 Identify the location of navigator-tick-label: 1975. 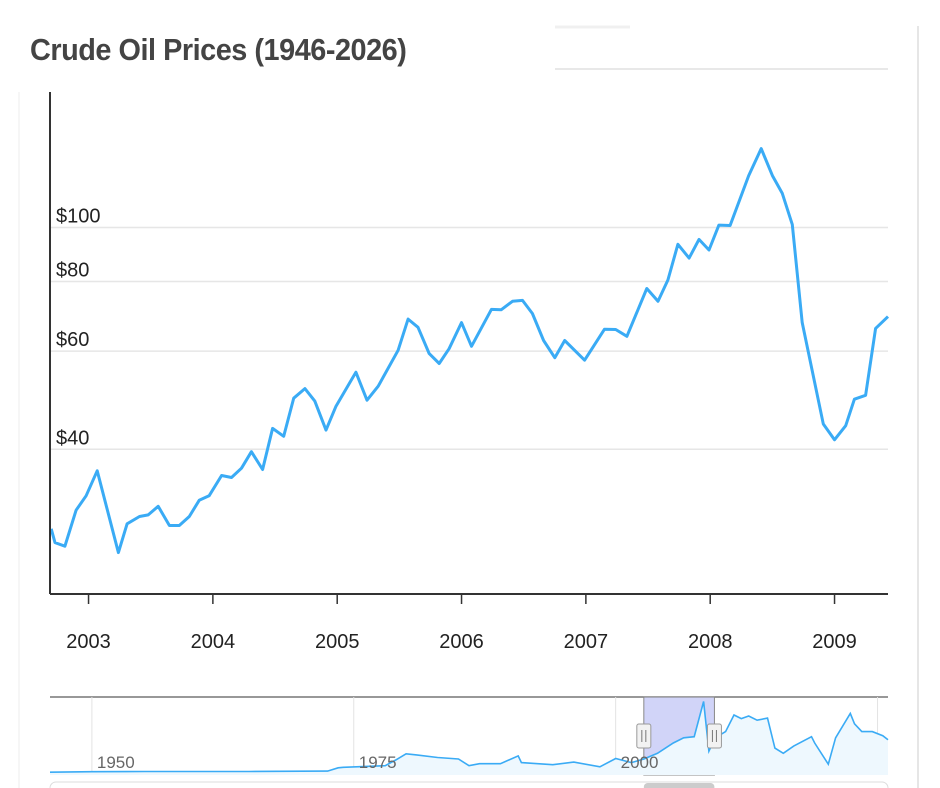
(378, 762).